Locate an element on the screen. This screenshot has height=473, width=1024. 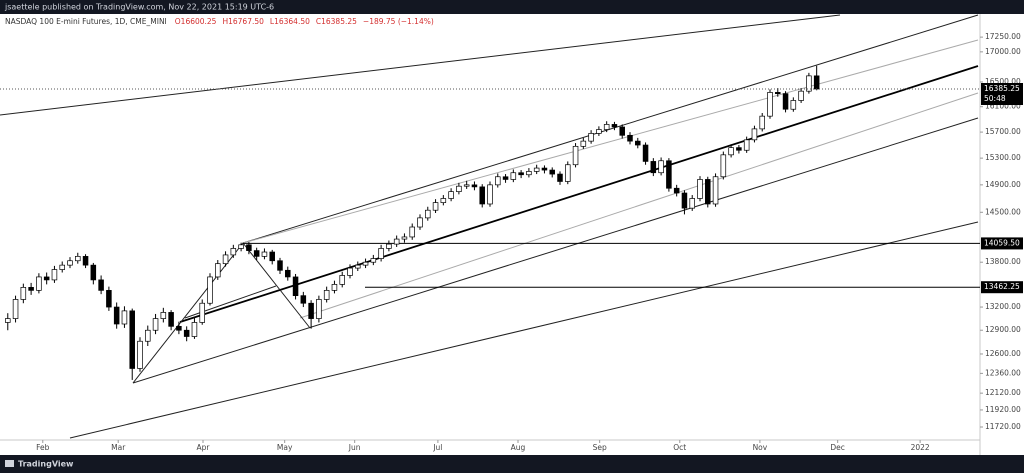
last-price-label: 16385.25 is located at coordinates (1002, 88).